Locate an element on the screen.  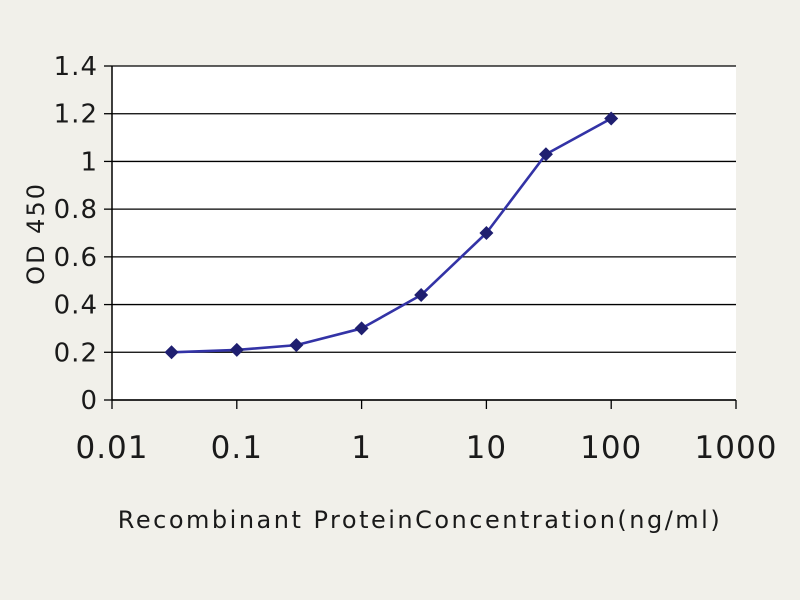
y-tick-label: 0.8 is located at coordinates (76, 210).